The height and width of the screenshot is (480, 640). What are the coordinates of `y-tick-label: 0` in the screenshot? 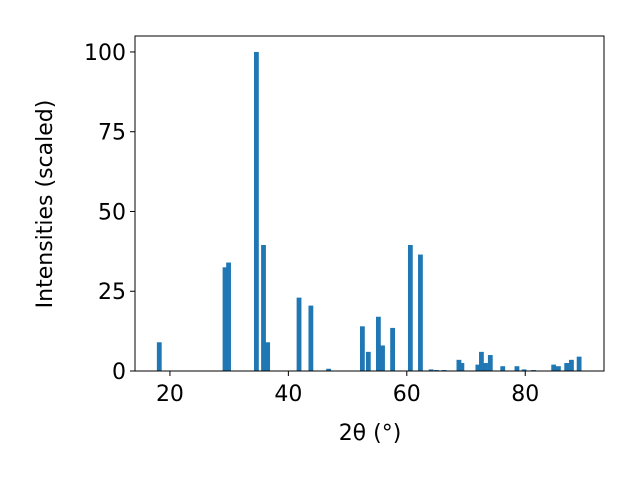 It's located at (119, 372).